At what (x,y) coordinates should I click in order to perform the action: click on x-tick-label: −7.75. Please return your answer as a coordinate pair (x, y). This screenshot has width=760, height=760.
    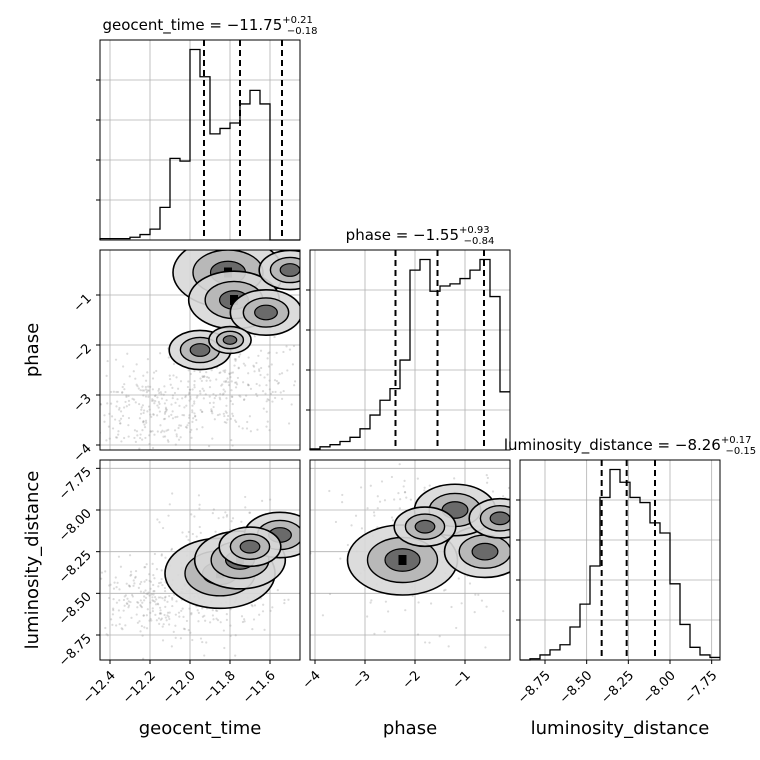
    Looking at the image, I should click on (701, 687).